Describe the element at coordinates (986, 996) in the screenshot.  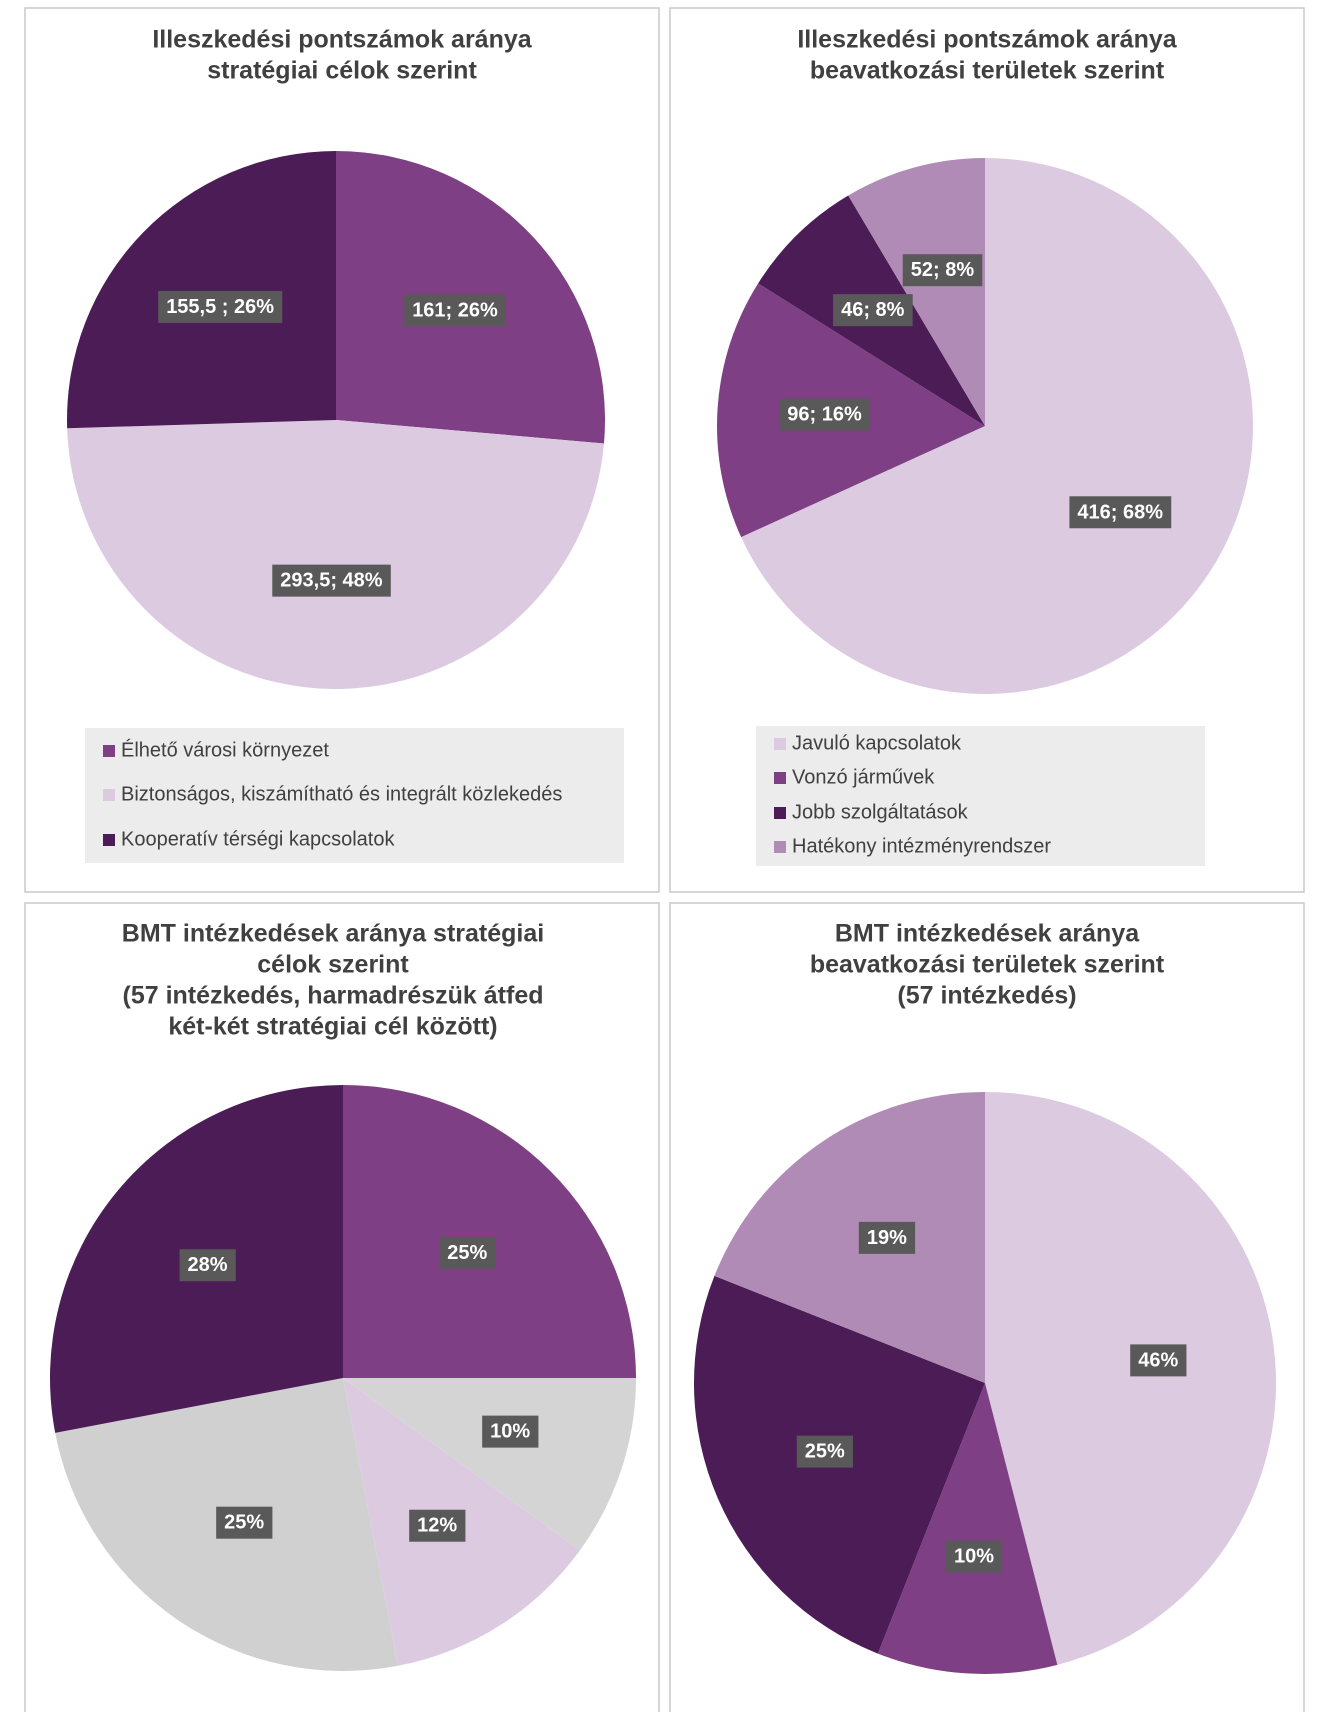
I see `chart-title: (57 intézkedés)` at that location.